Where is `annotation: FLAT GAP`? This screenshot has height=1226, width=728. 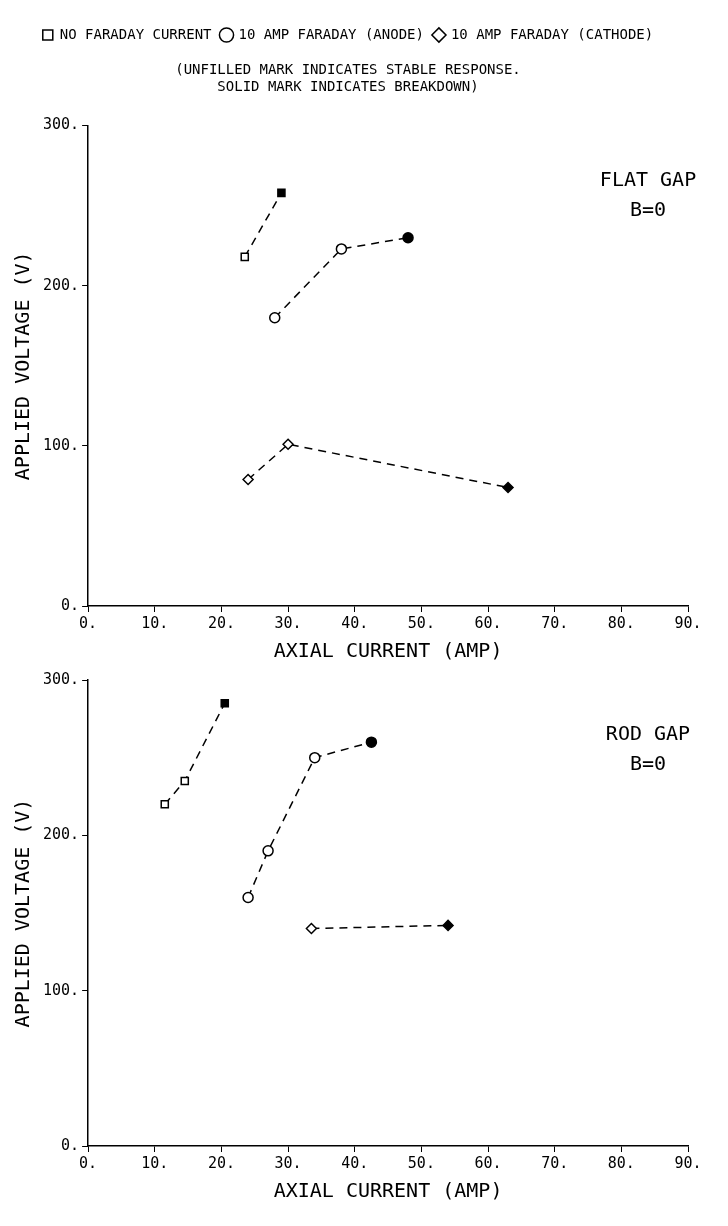
annotation: FLAT GAP is located at coordinates (648, 178).